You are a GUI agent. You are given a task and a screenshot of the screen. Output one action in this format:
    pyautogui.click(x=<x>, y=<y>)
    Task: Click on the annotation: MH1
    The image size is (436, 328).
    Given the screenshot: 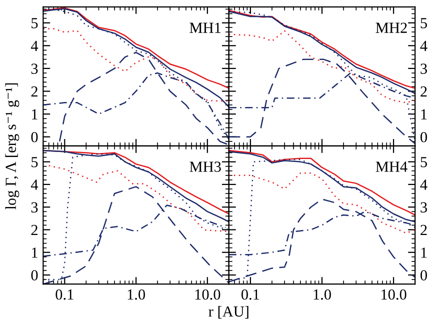 What is the action you would take?
    pyautogui.click(x=205, y=27)
    